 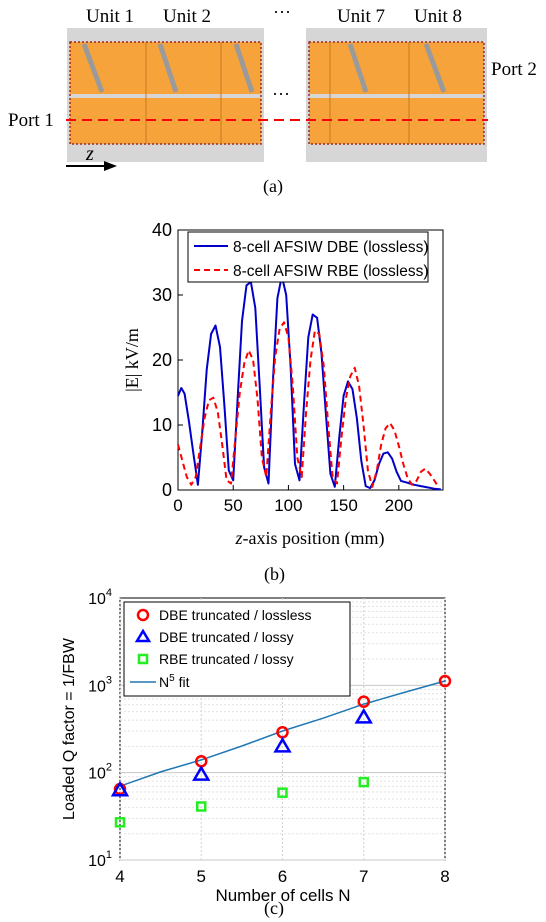 What do you see at coordinates (143, 659) in the screenshot?
I see `chart-c-legend-marker-rbe-lossy` at bounding box center [143, 659].